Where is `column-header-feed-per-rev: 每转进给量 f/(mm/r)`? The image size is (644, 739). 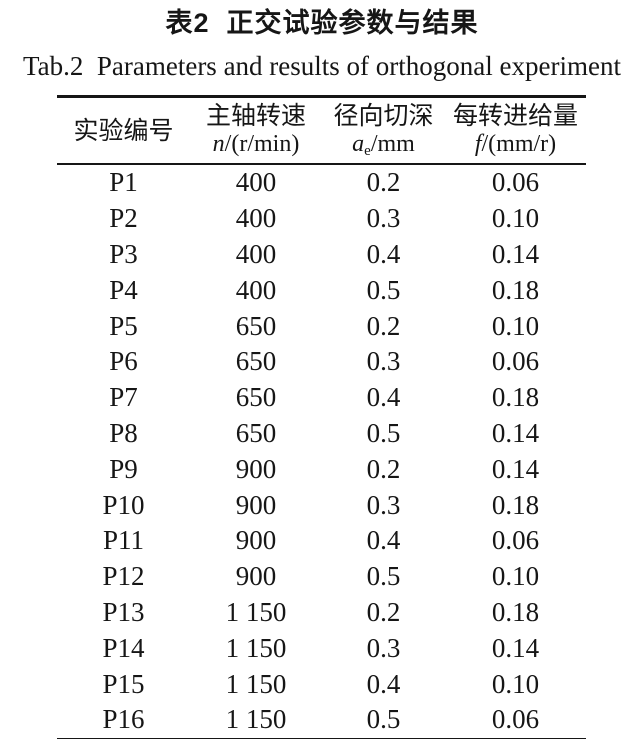
column-header-feed-per-rev: 每转进给量 f/(mm/r) is located at coordinates (515, 130).